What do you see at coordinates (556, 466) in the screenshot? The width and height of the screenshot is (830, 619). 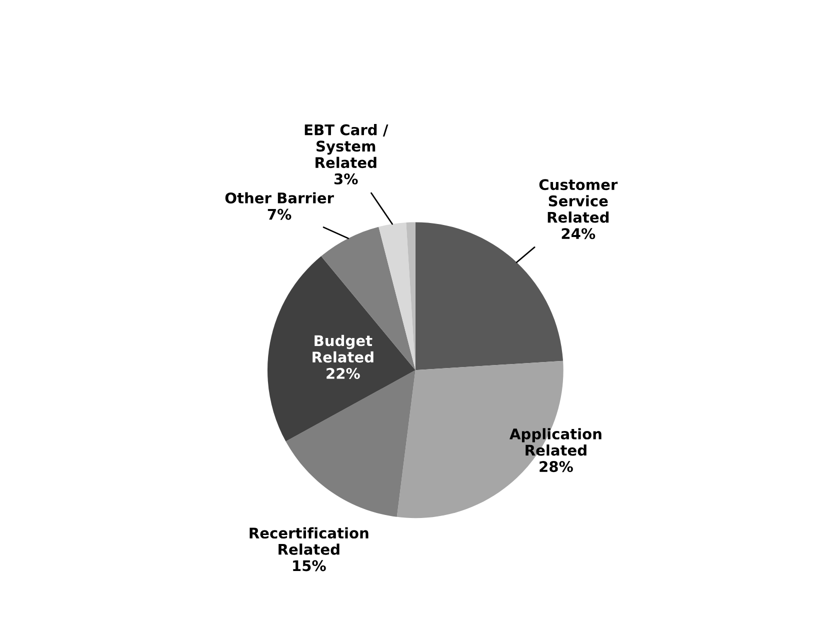 I see `data-label: 28%` at bounding box center [556, 466].